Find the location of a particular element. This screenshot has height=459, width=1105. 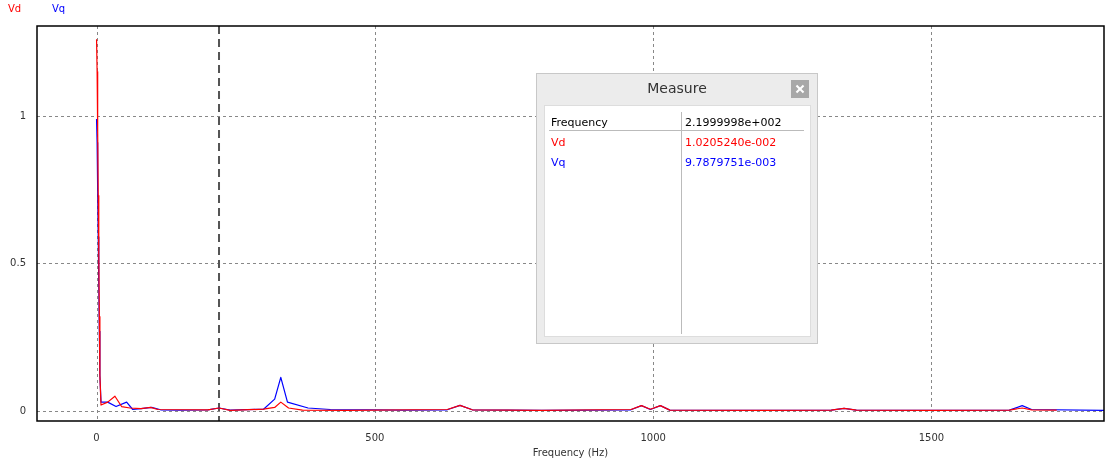

x-tick-label: 1000 is located at coordinates (653, 437).